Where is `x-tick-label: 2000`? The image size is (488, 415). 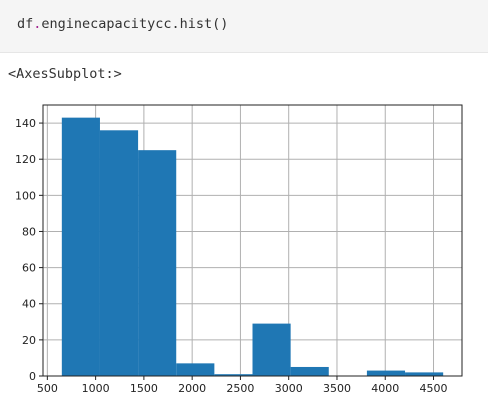
x-tick-label: 2000 is located at coordinates (192, 388).